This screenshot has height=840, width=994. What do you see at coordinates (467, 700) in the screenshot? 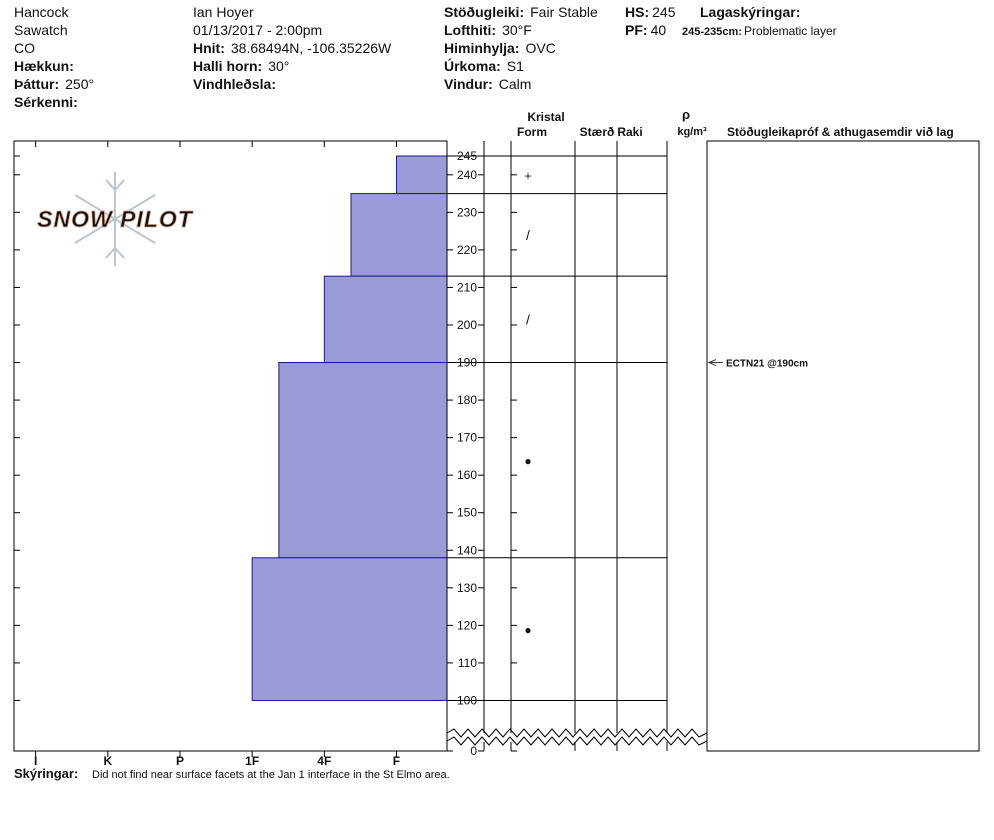
I see `y-tick-label: 100` at bounding box center [467, 700].